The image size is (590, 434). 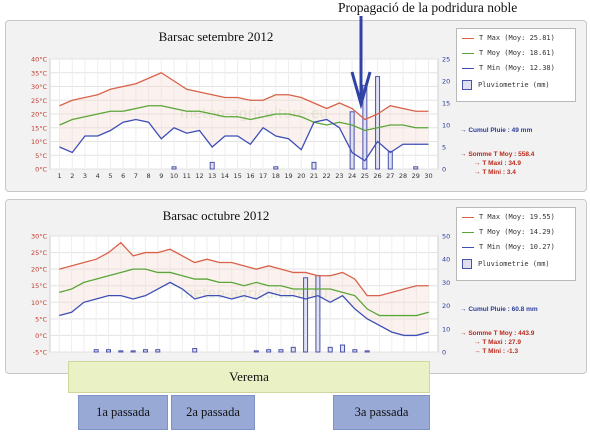 What do you see at coordinates (110, 176) in the screenshot?
I see `x-tick-label: 5` at bounding box center [110, 176].